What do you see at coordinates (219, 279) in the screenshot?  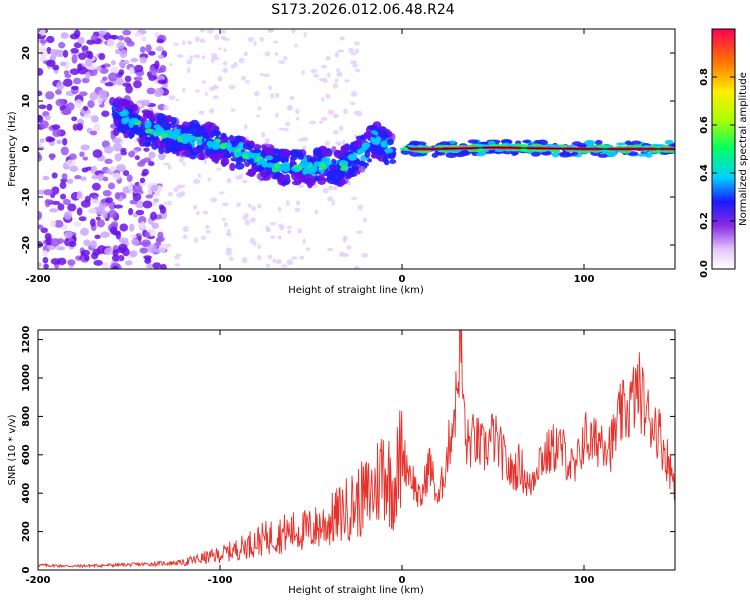 I see `top-x-tick-label: -100` at bounding box center [219, 279].